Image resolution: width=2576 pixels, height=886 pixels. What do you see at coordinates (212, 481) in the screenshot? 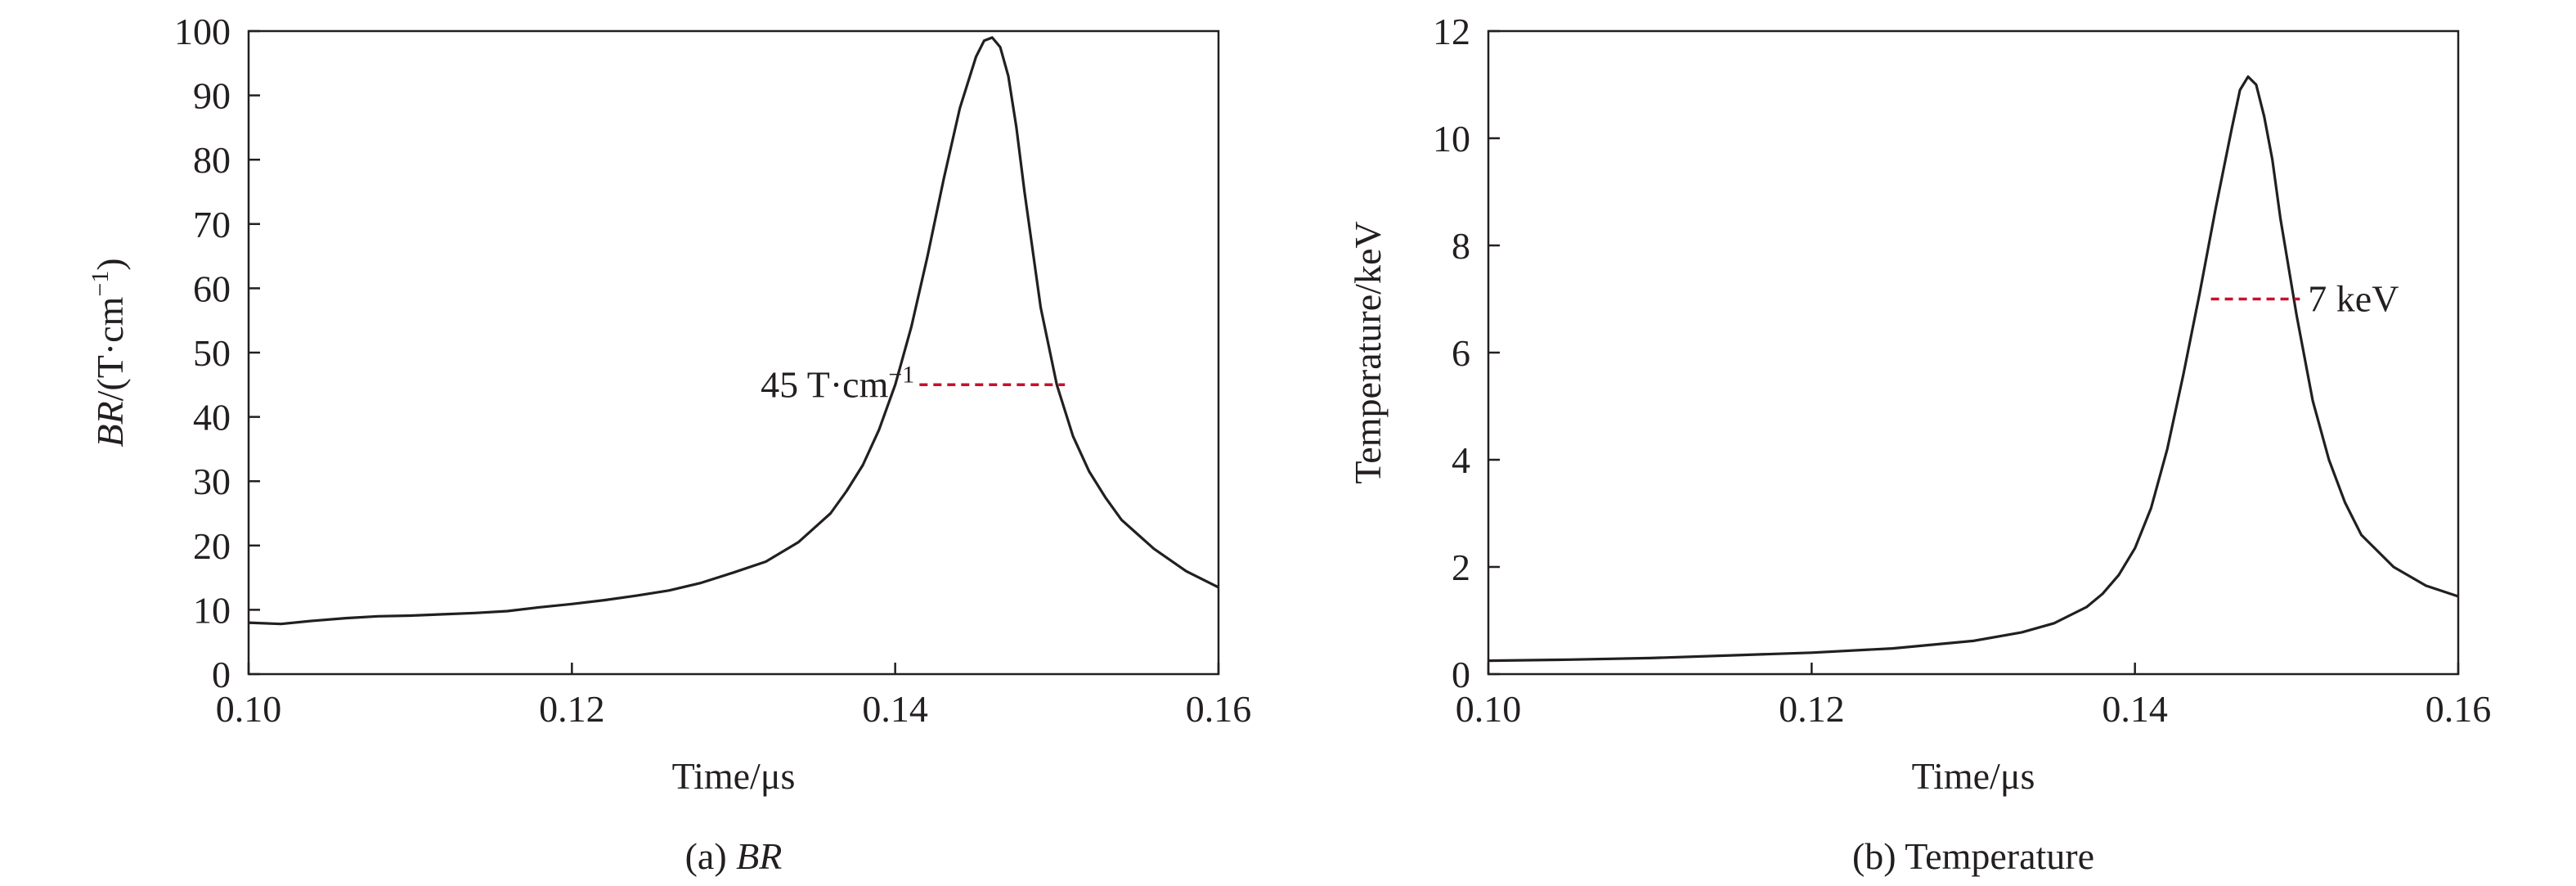
I see `y-tick-label: 30` at bounding box center [212, 481].